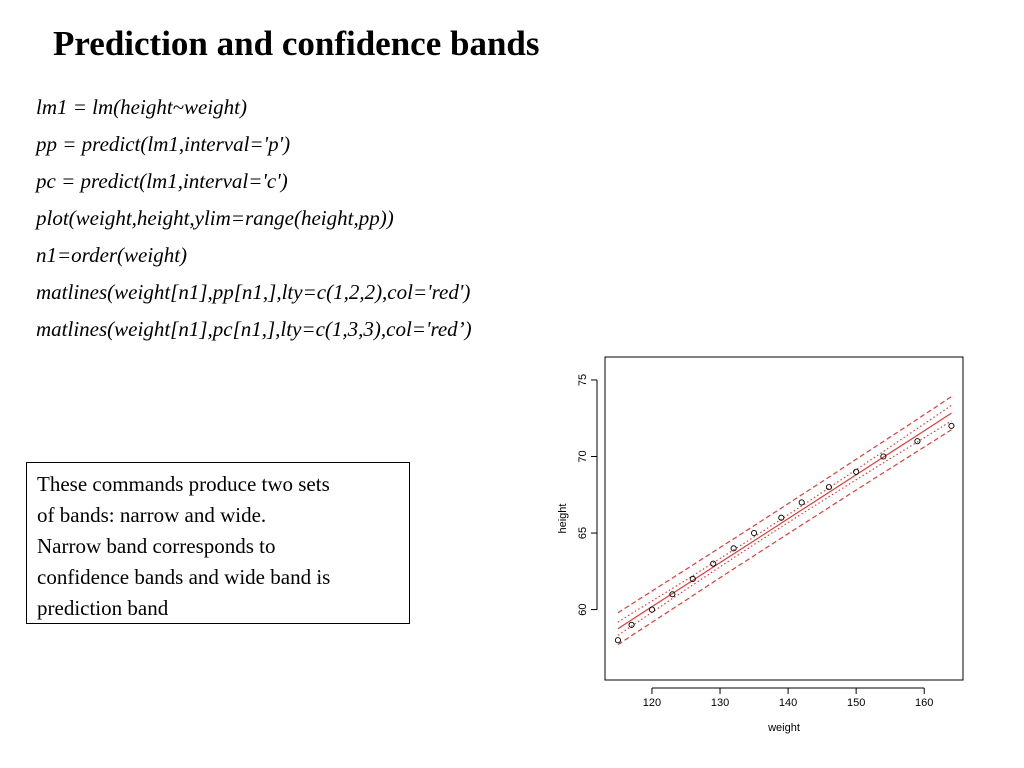 The width and height of the screenshot is (1024, 768). Describe the element at coordinates (583, 380) in the screenshot. I see `y-tick-label: 75` at that location.